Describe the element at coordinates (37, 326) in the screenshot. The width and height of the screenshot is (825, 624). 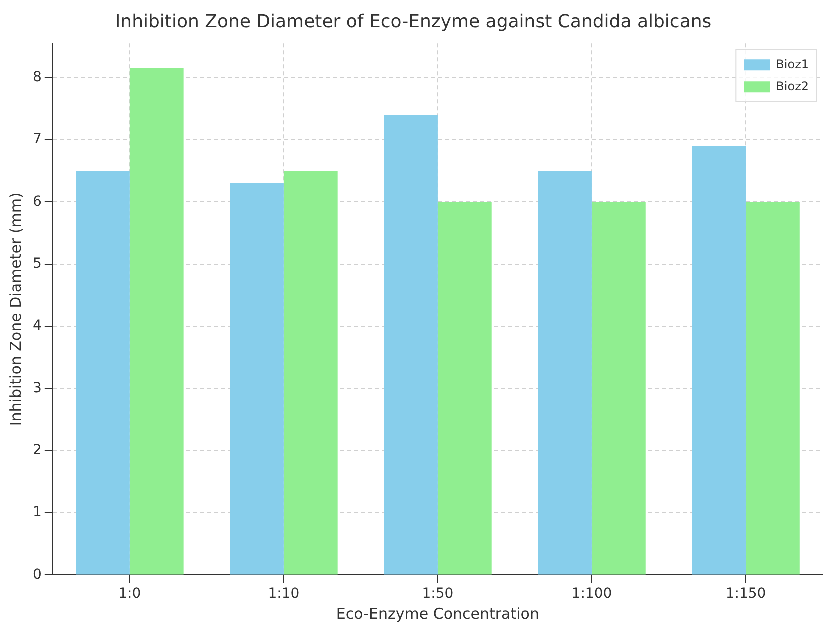
I see `y-tick-label: 4` at that location.